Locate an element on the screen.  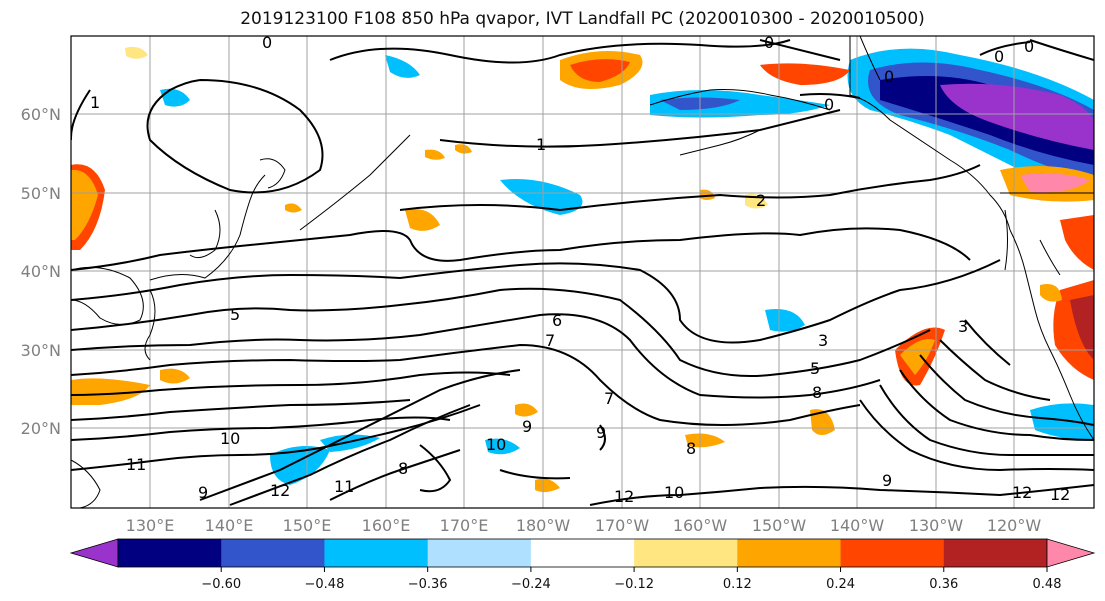
colorbar-cells is located at coordinates (582, 553).